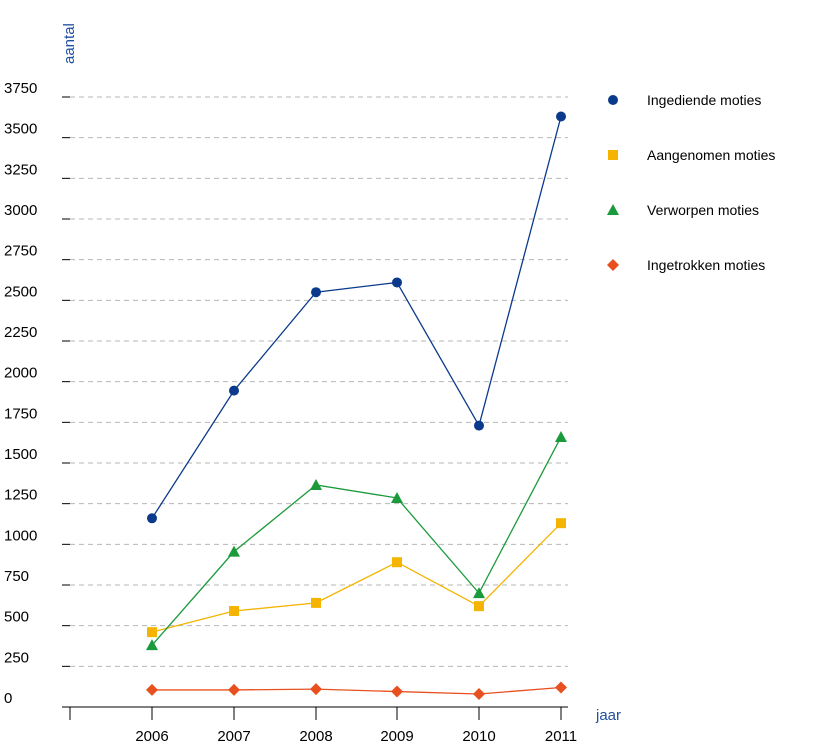 Image resolution: width=817 pixels, height=750 pixels. Describe the element at coordinates (151, 736) in the screenshot. I see `x-tick-label: 2006` at that location.